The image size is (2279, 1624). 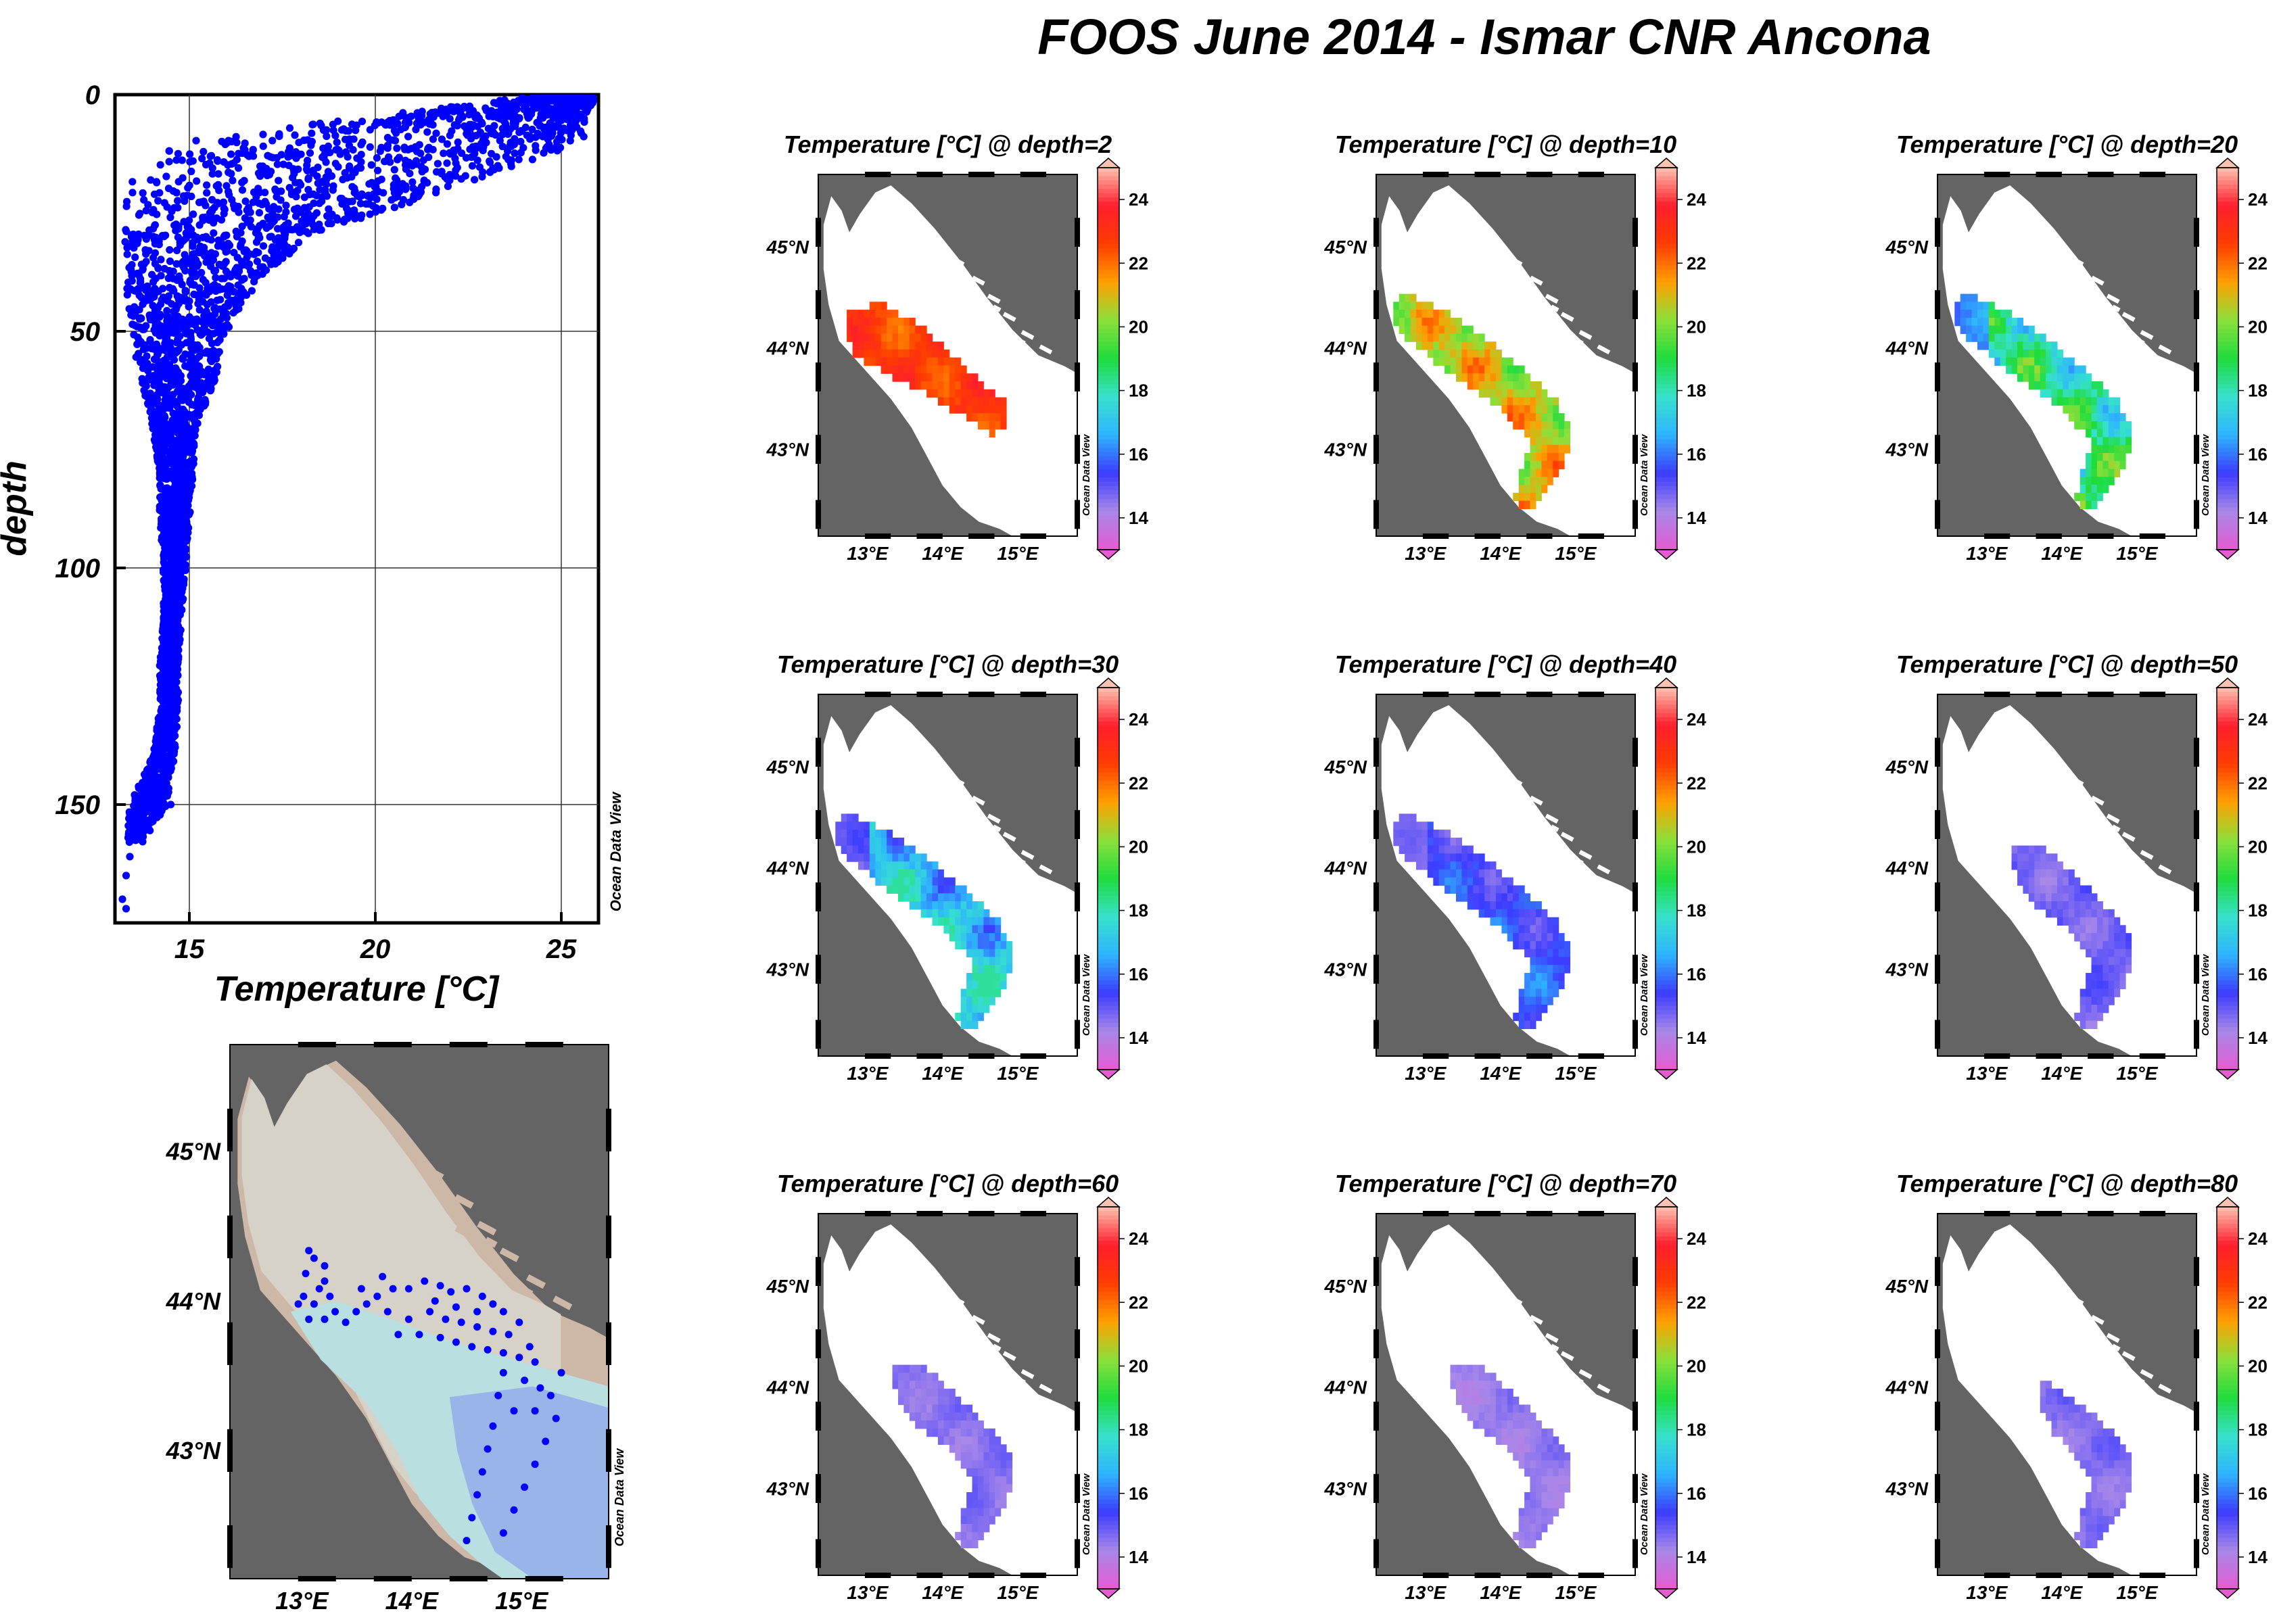 What do you see at coordinates (230, 1343) in the screenshot?
I see `station-map-frame-tick` at bounding box center [230, 1343].